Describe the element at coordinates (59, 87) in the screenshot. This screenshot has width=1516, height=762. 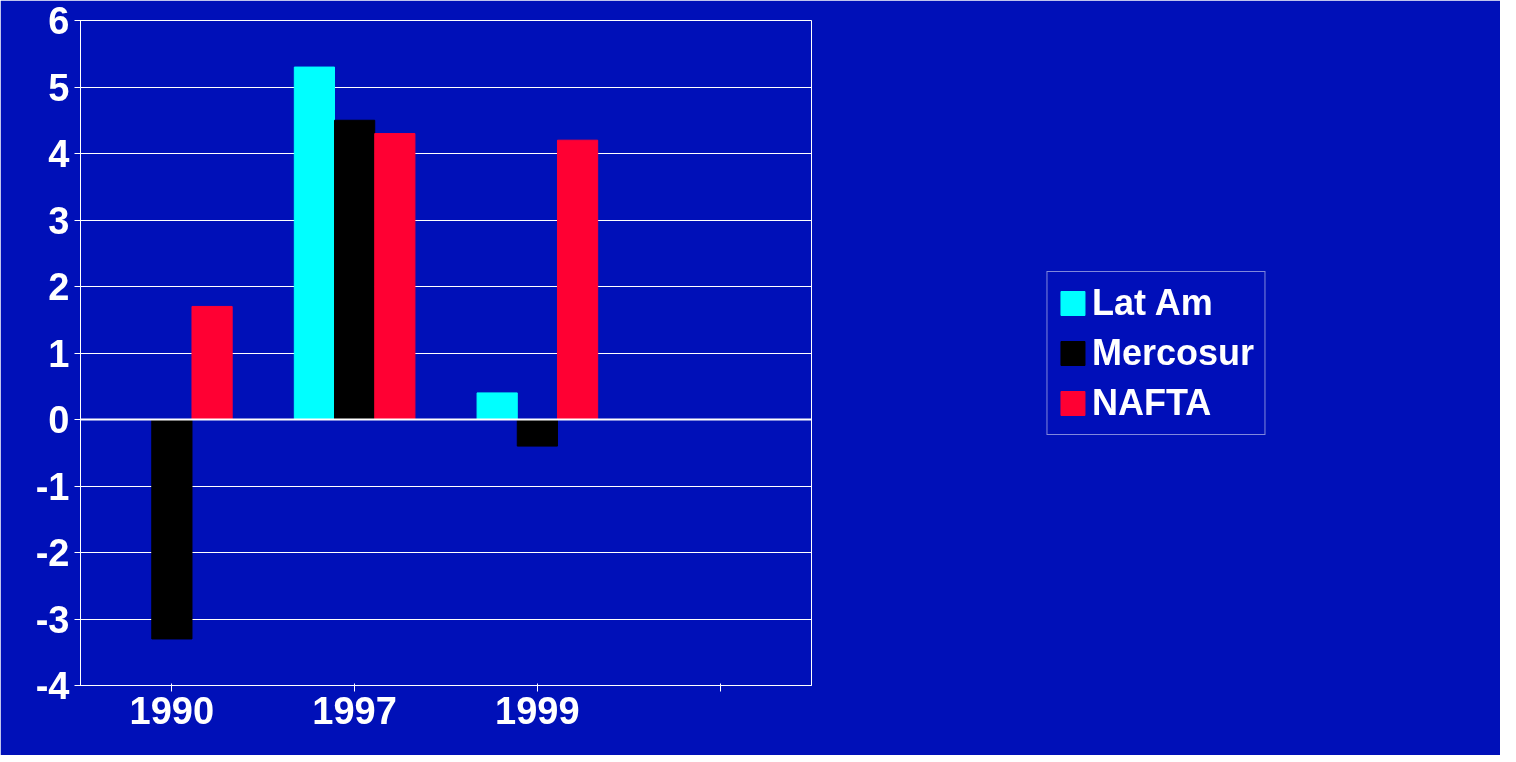
I see `y-tick-label: 5` at that location.